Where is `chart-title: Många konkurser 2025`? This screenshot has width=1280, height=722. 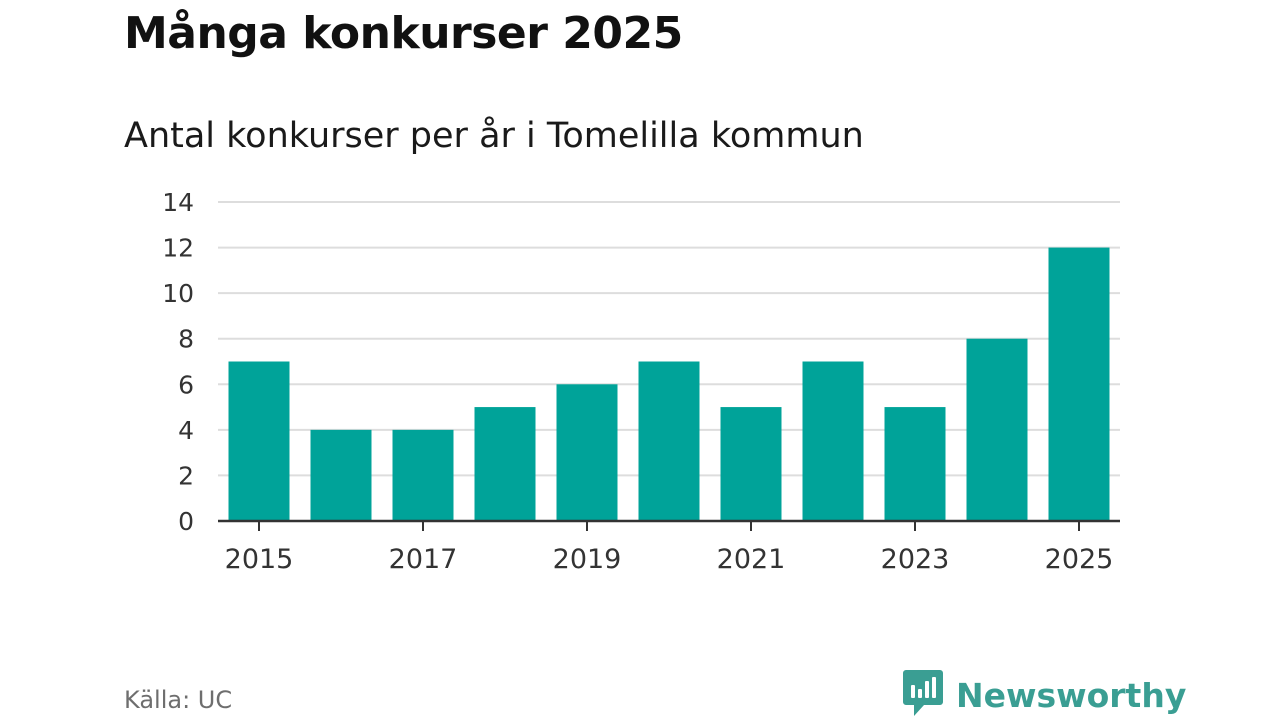 chart-title: Många konkurser 2025 is located at coordinates (403, 33).